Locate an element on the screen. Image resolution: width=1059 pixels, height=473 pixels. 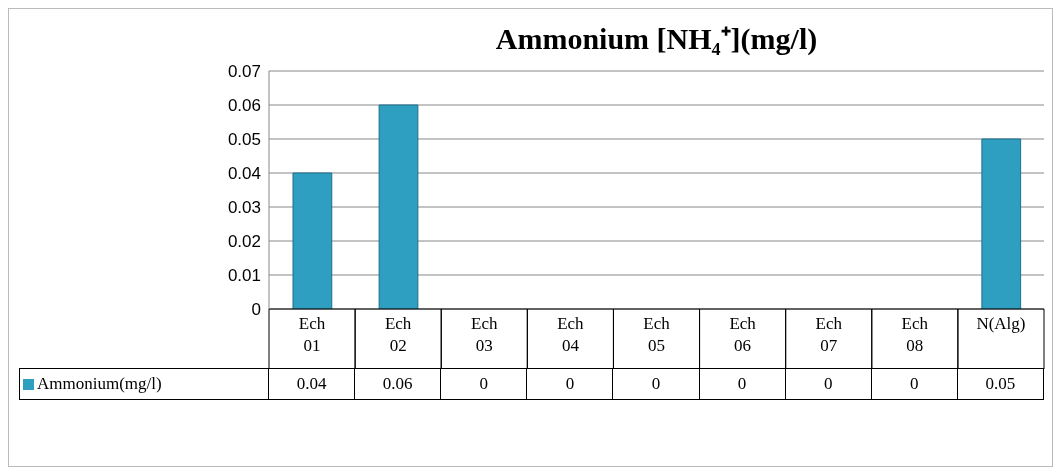
data-label: 0.05 is located at coordinates (1000, 384).